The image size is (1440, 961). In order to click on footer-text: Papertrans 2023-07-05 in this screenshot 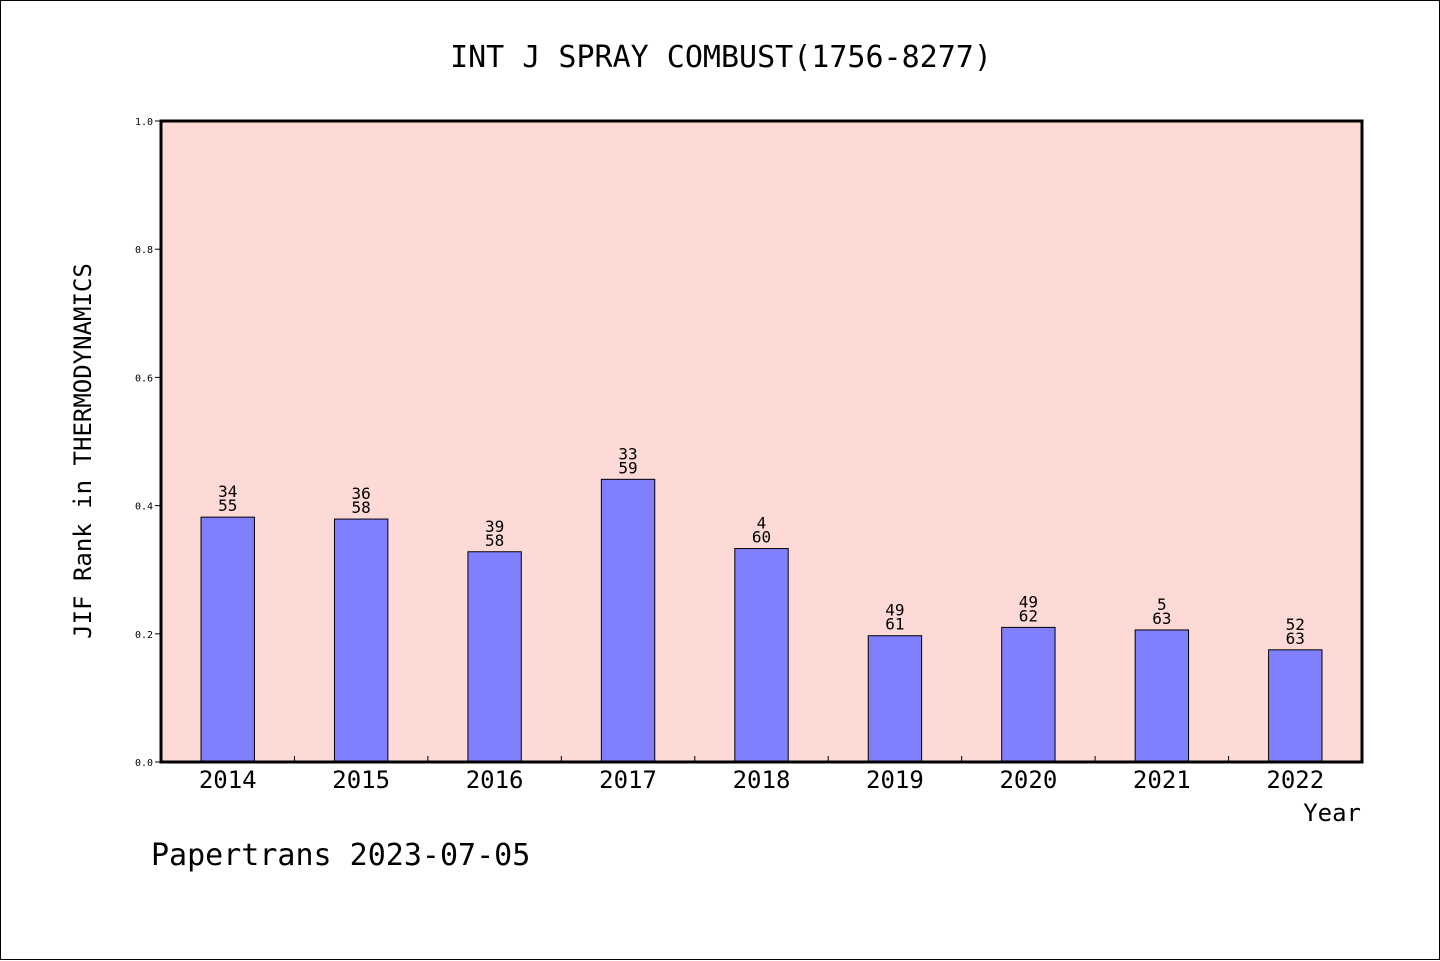, I will do `click(340, 855)`.